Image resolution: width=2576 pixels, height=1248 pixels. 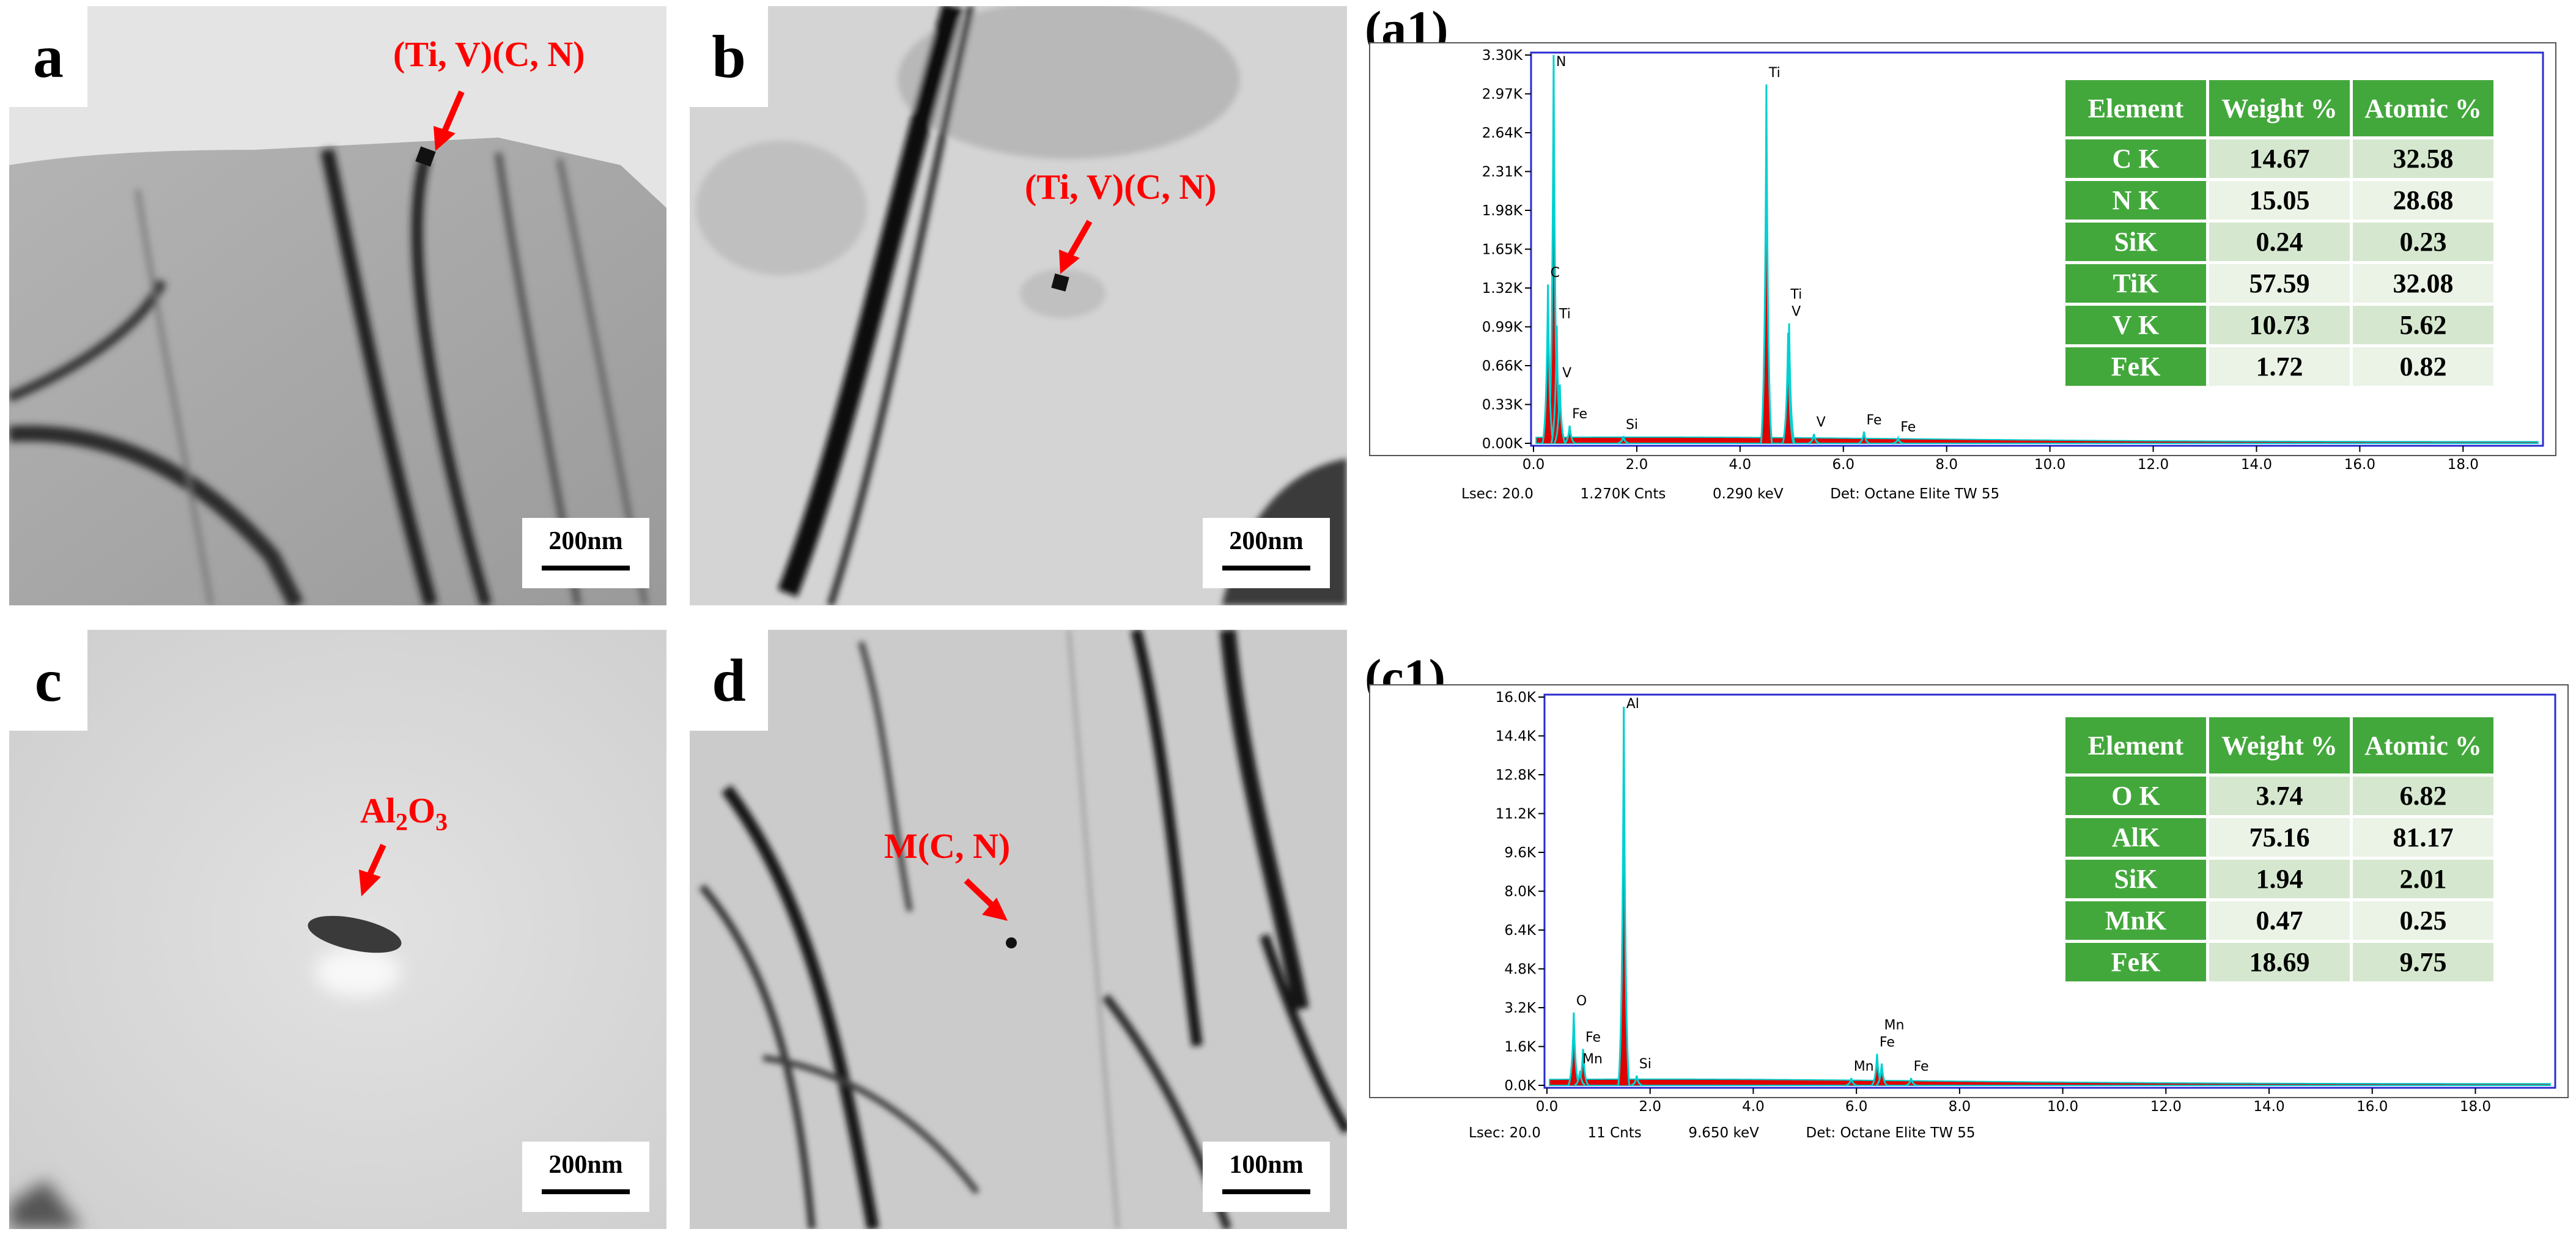 What do you see at coordinates (1891, 1133) in the screenshot?
I see `eds-detector-c1: Det: Octane Elite TW 55` at bounding box center [1891, 1133].